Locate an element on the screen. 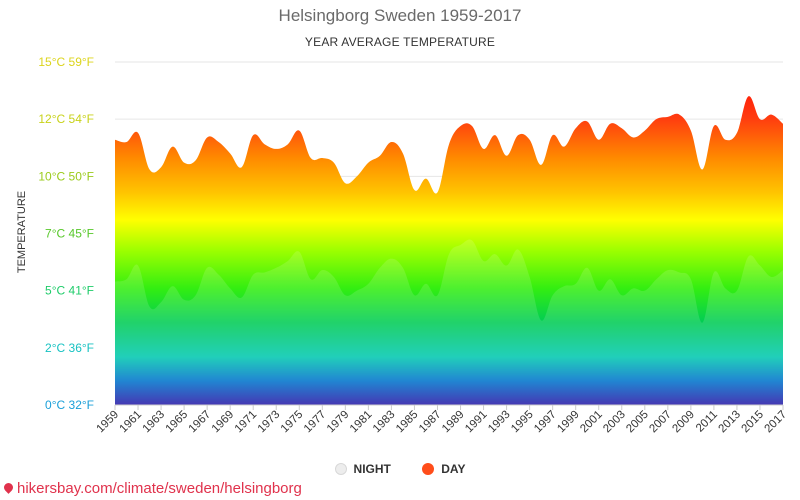 This screenshot has width=800, height=500. x-tick-label-15: 1989 is located at coordinates (453, 422).